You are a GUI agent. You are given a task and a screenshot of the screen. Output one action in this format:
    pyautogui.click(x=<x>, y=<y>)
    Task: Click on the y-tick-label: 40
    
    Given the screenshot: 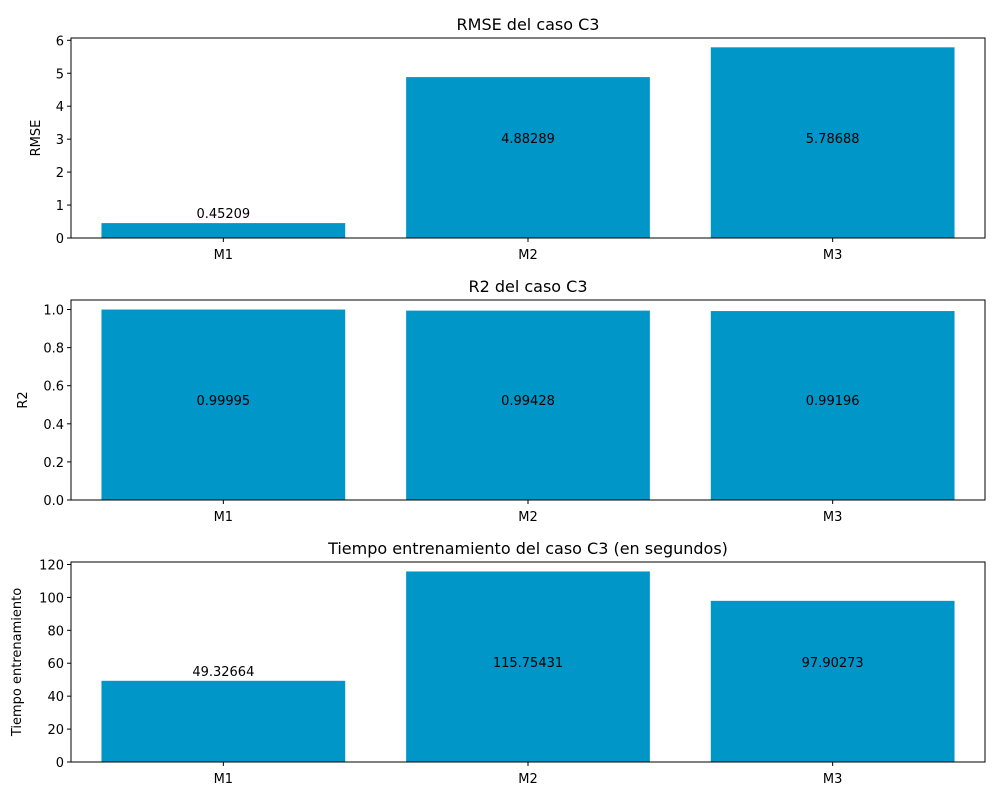 What is the action you would take?
    pyautogui.click(x=55, y=697)
    